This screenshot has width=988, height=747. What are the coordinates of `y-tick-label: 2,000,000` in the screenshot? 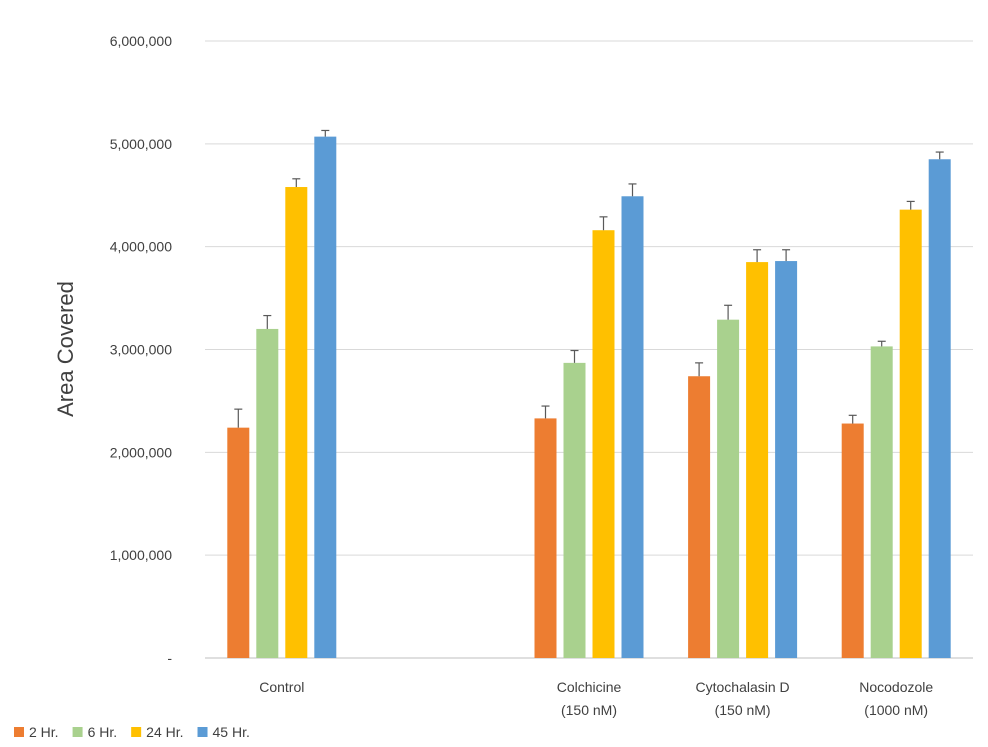 It's located at (141, 452).